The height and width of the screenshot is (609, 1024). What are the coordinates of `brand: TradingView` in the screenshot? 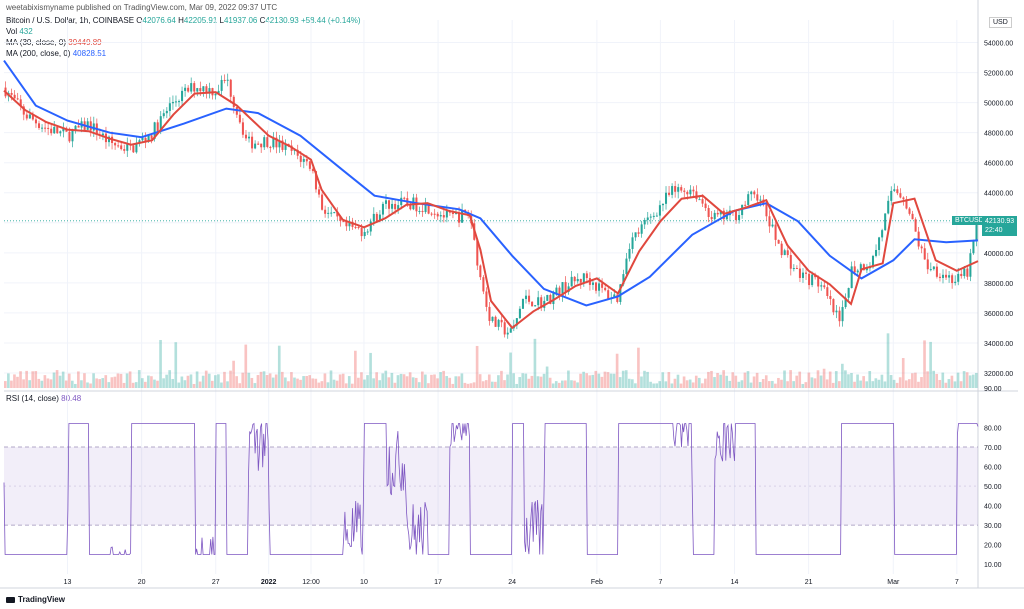 It's located at (35, 599).